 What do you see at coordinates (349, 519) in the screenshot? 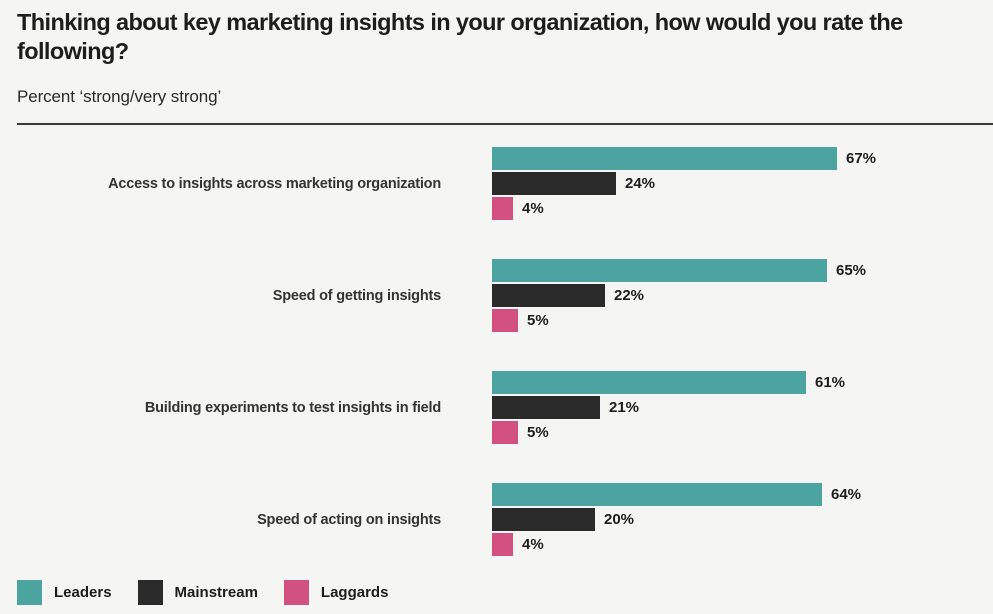
I see `category-label: Speed of acting on insights` at bounding box center [349, 519].